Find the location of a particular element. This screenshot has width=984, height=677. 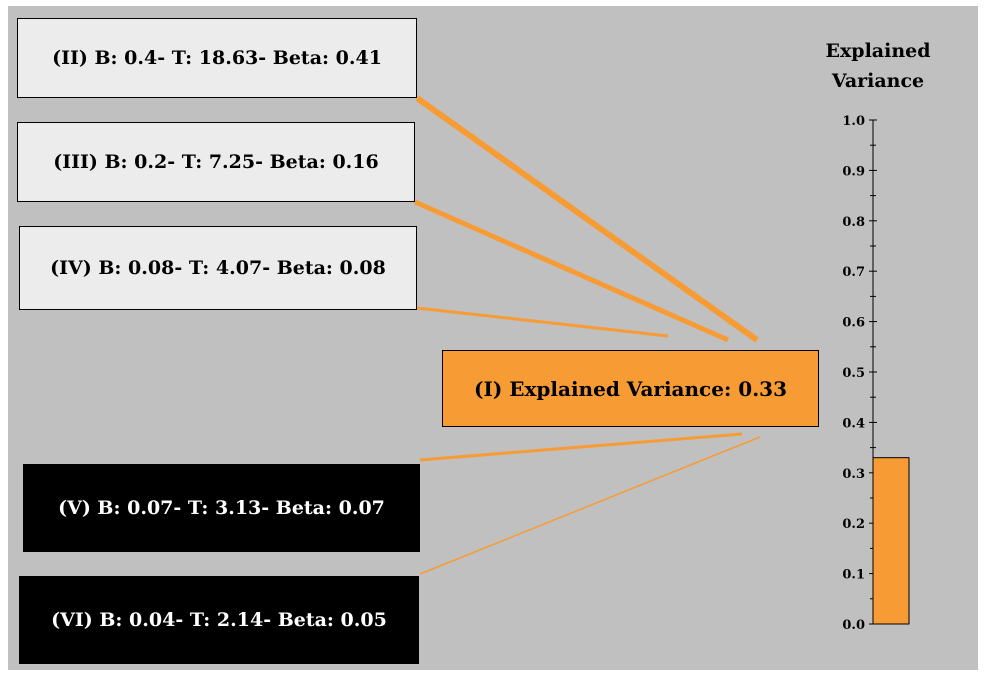

predictor-label-iv: (IV) B: 0.08- T: 4.07- Beta: 0.08 is located at coordinates (218, 268).